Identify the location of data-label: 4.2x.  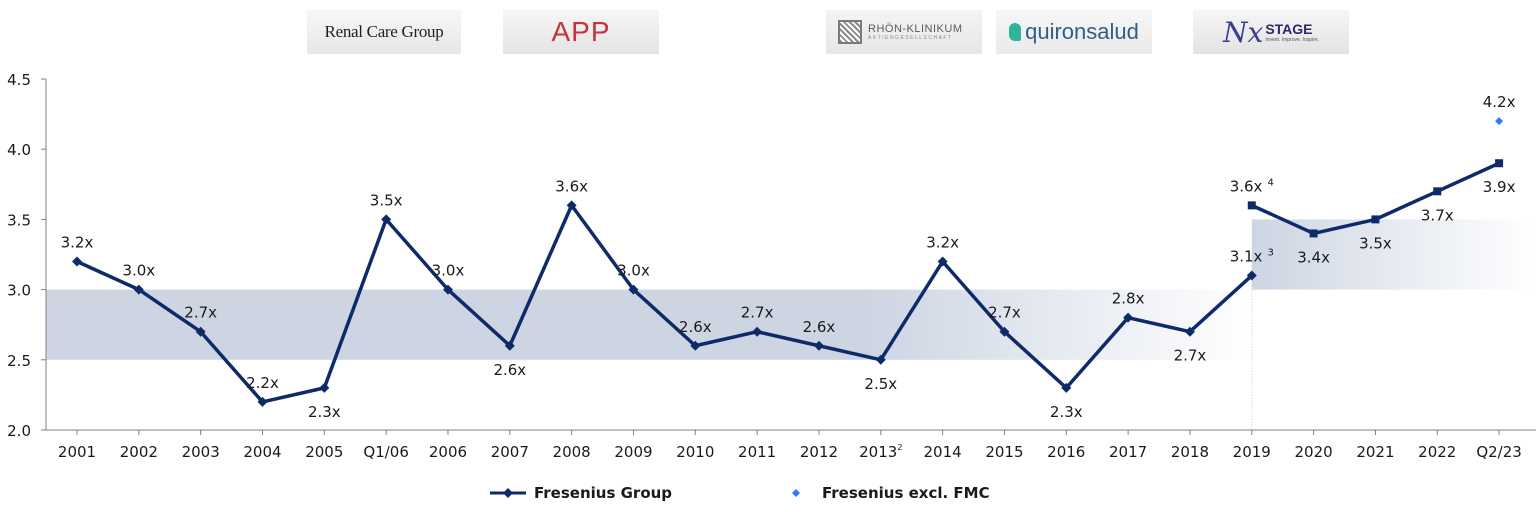
(1499, 102).